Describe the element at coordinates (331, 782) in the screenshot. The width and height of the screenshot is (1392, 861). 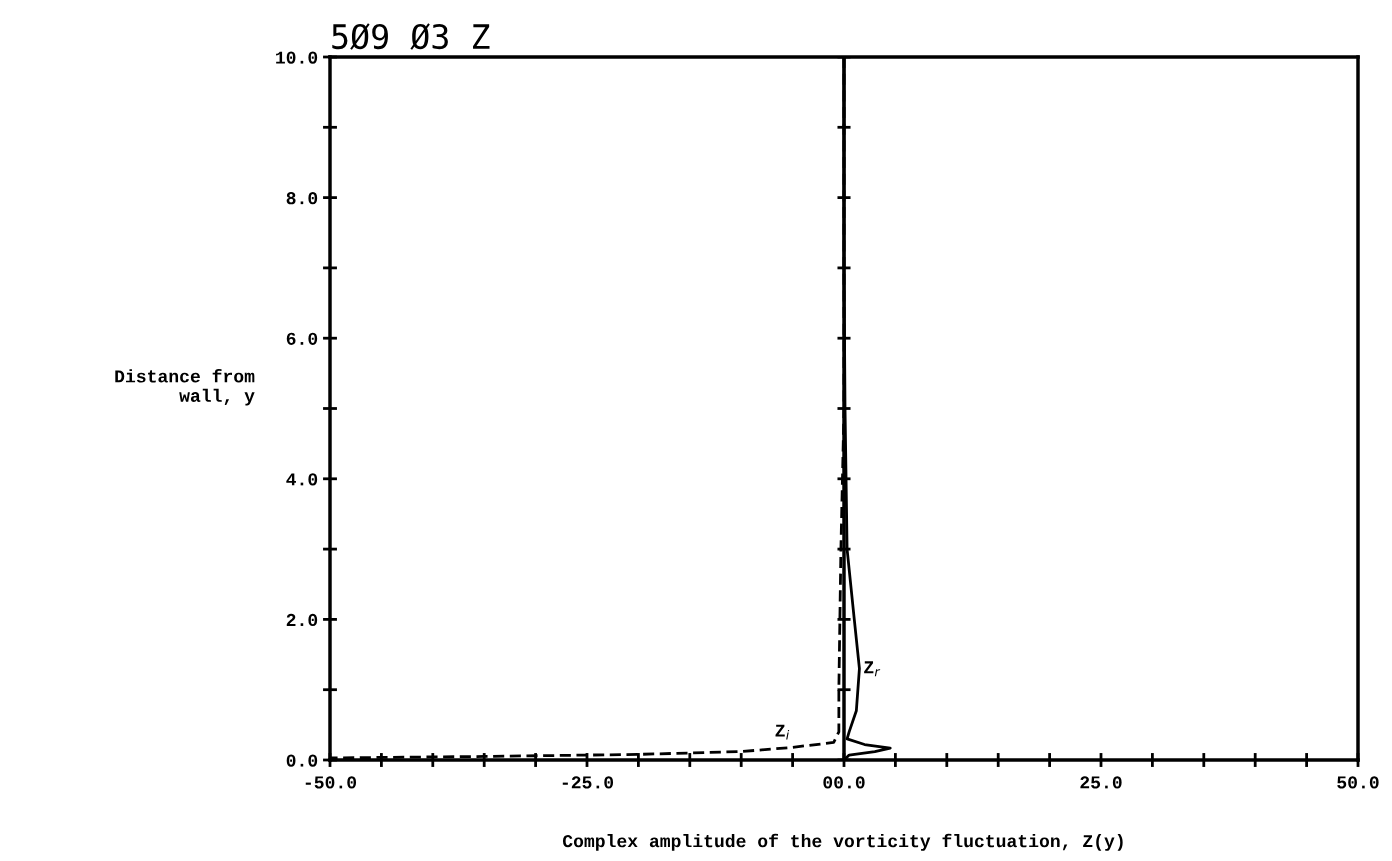
I see `x-tick-label: -50.0` at that location.